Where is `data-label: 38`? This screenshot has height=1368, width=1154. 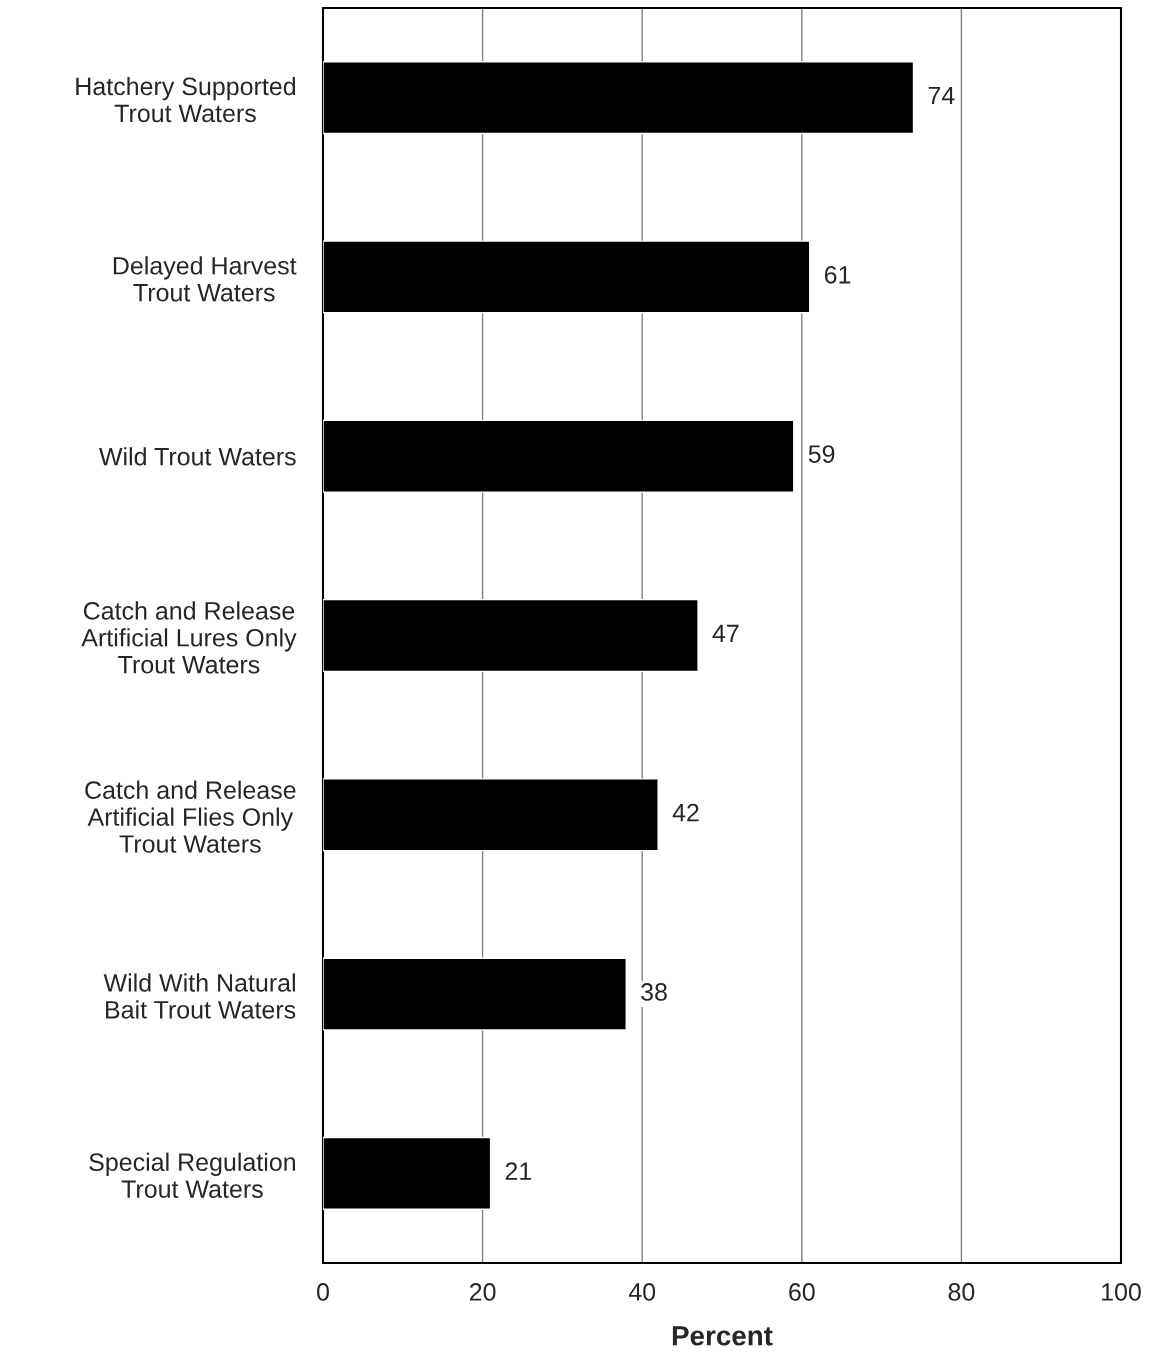
data-label: 38 is located at coordinates (654, 992).